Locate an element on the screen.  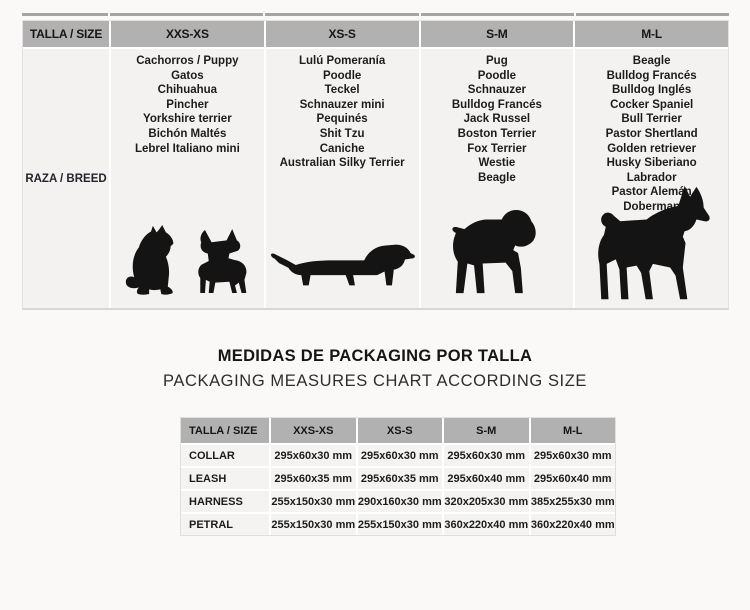
breed-item: Pastor Shertland is located at coordinates (651, 133).